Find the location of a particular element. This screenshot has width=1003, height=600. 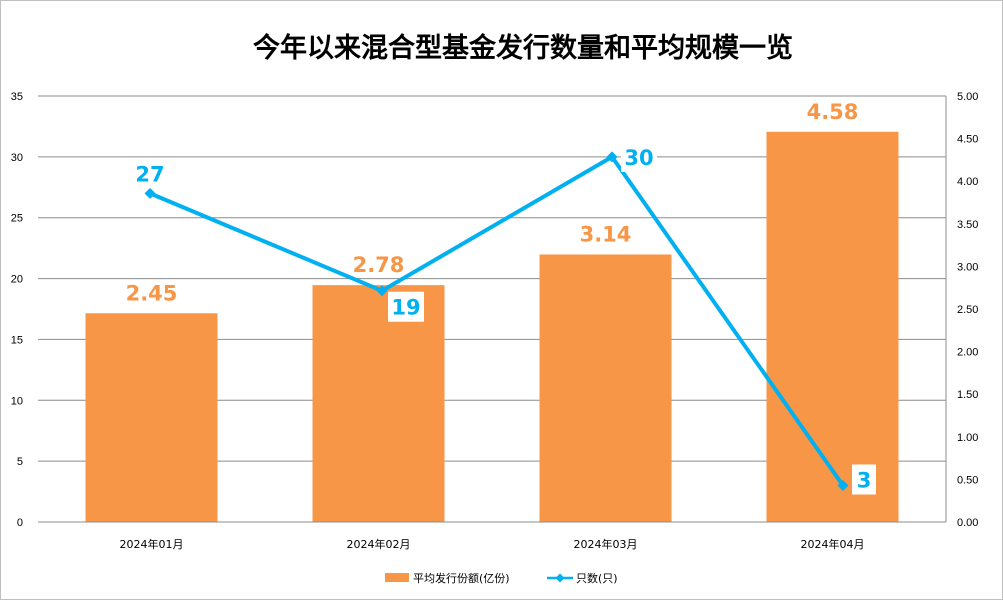

x-tick-label: 2024年04月 is located at coordinates (833, 544).